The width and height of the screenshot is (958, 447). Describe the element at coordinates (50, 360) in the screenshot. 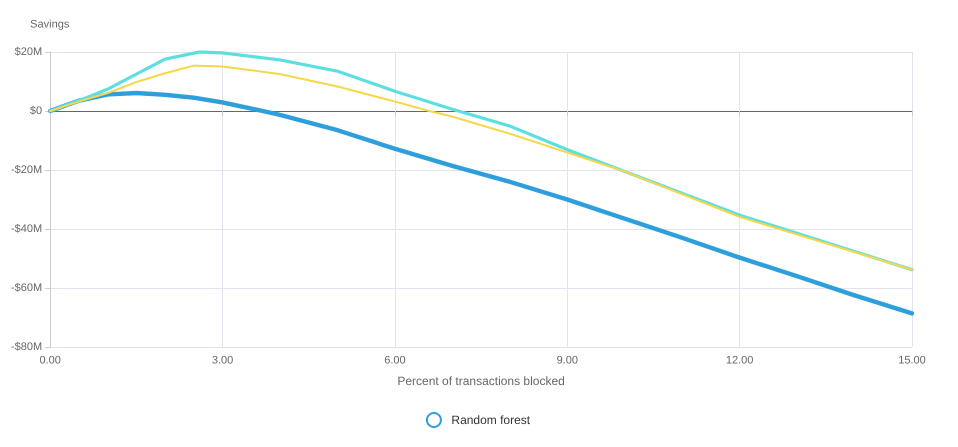

I see `x-tick-label: 0.00` at that location.